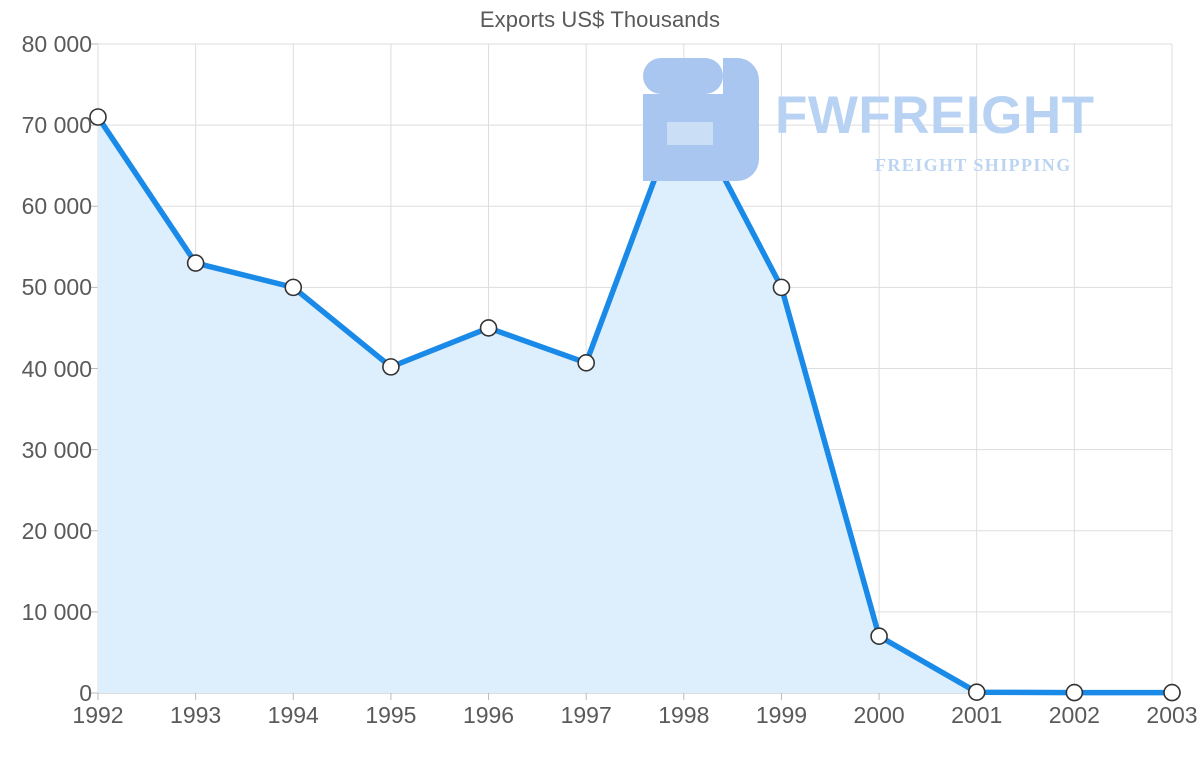 This screenshot has width=1200, height=763. What do you see at coordinates (1074, 715) in the screenshot?
I see `x-axis-tick-label: 2002` at bounding box center [1074, 715].